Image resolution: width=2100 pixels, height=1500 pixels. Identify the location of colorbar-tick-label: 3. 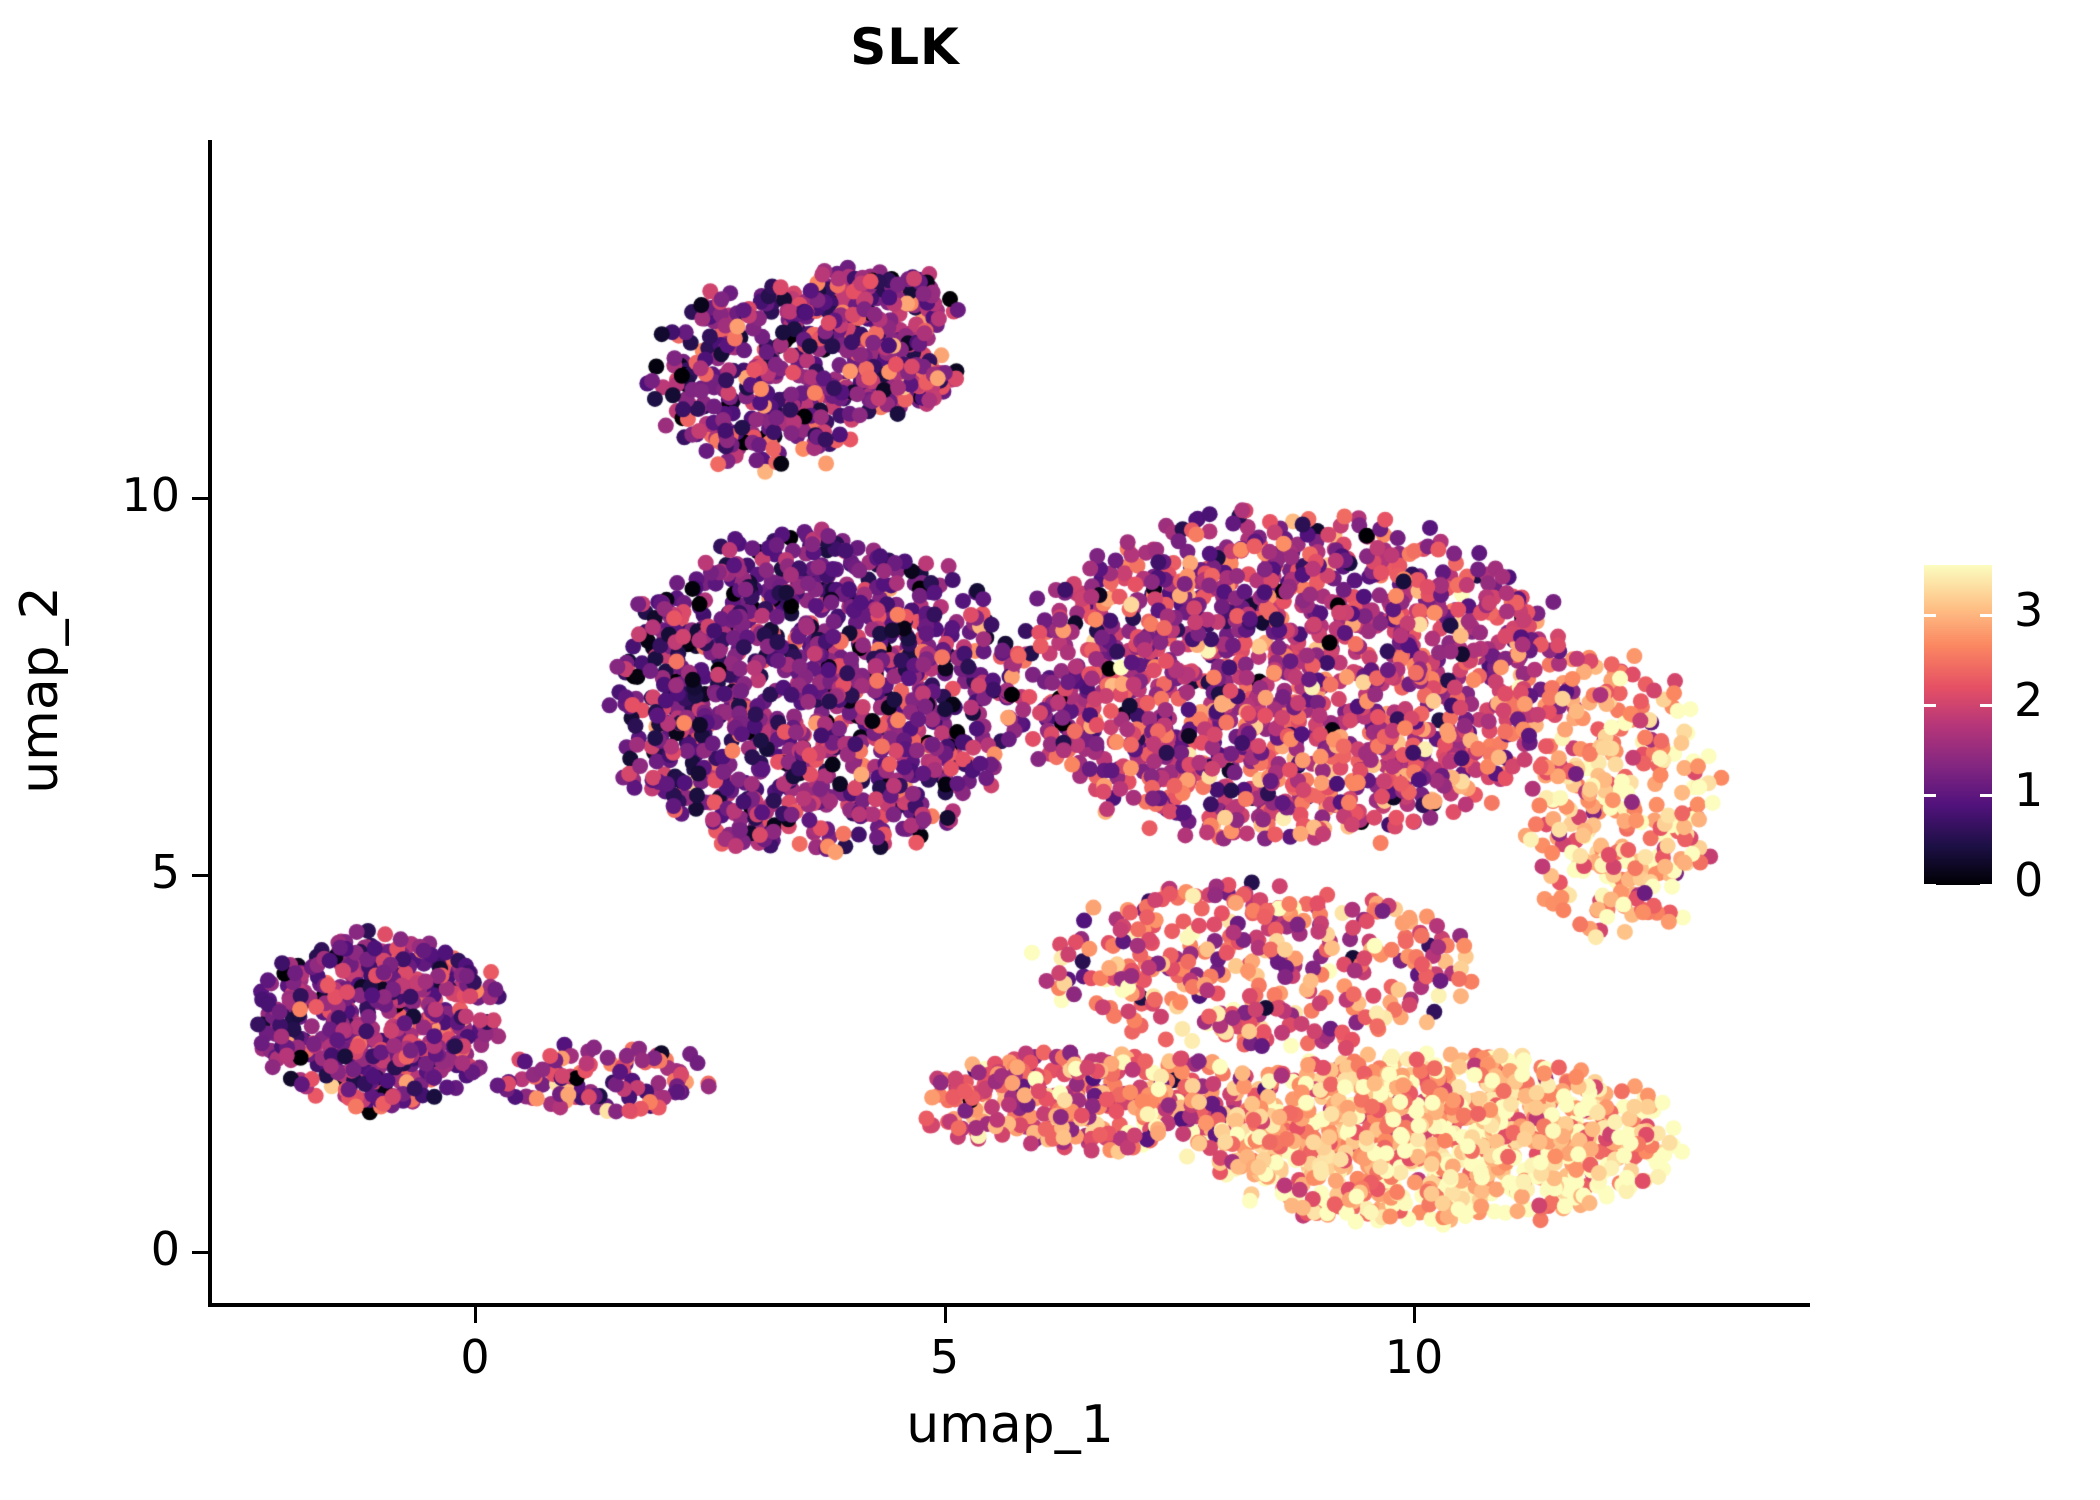
(2029, 609).